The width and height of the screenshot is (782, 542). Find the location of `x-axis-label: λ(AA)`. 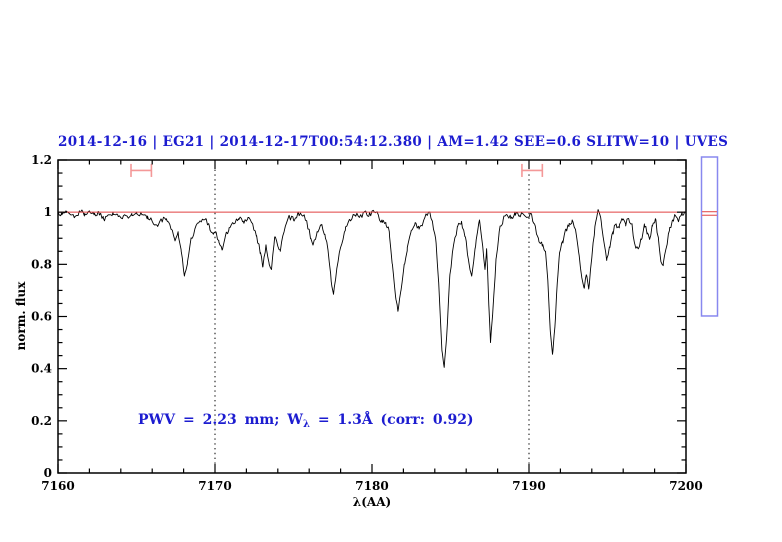

x-axis-label: λ(AA) is located at coordinates (372, 502).